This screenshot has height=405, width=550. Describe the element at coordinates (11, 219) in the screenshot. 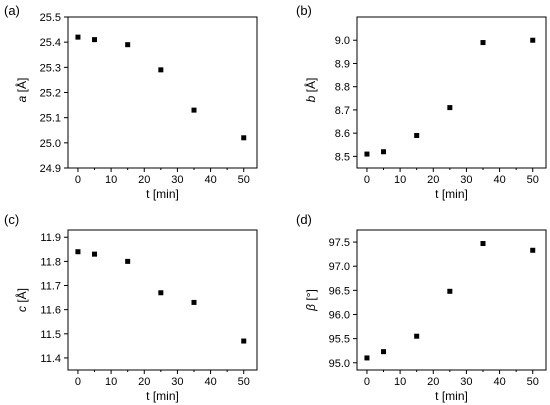

I see `panel-label: (c)` at that location.